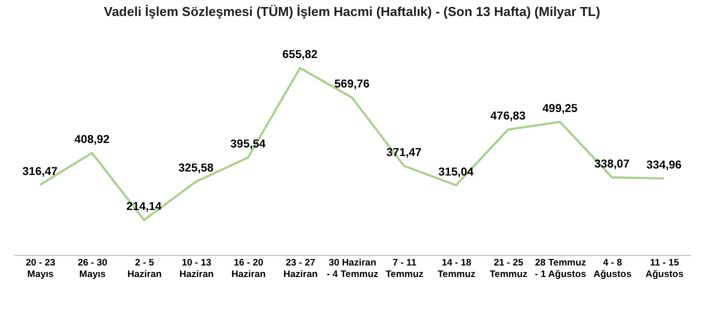 The width and height of the screenshot is (706, 321). I want to click on chart-title: Vadeli İşlem Sözleşmesi (TÜM) İşlem Hacmi (Haftalık) - (Son 13 Hafta) (Milyar TL), so click(352, 11).